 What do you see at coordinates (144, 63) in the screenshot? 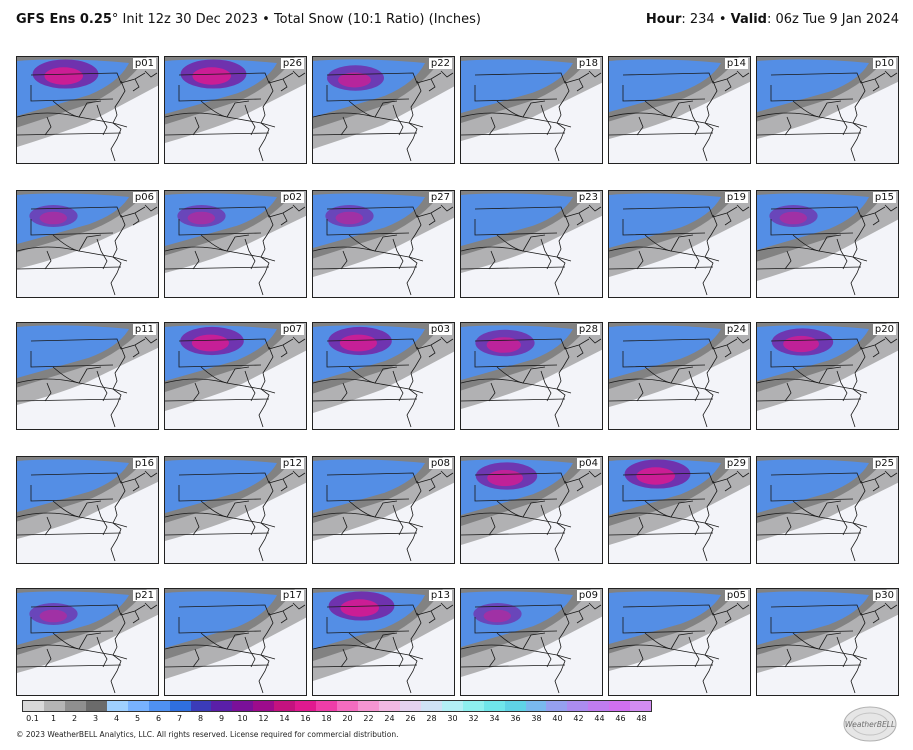
I see `panel-label: p01` at bounding box center [144, 63].